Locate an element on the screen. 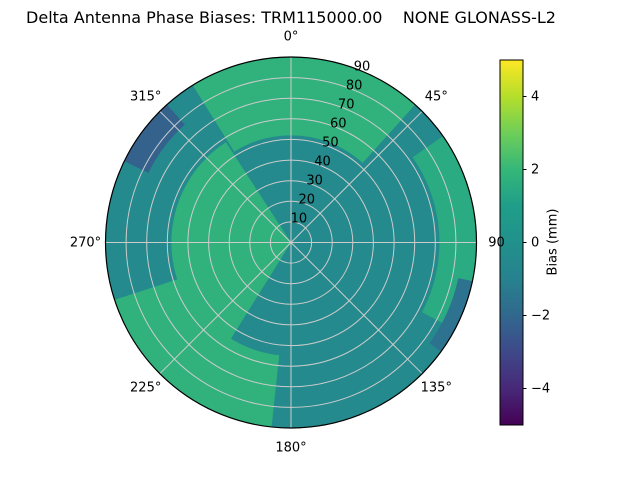  colorbar-tick-label: 0 is located at coordinates (535, 242).